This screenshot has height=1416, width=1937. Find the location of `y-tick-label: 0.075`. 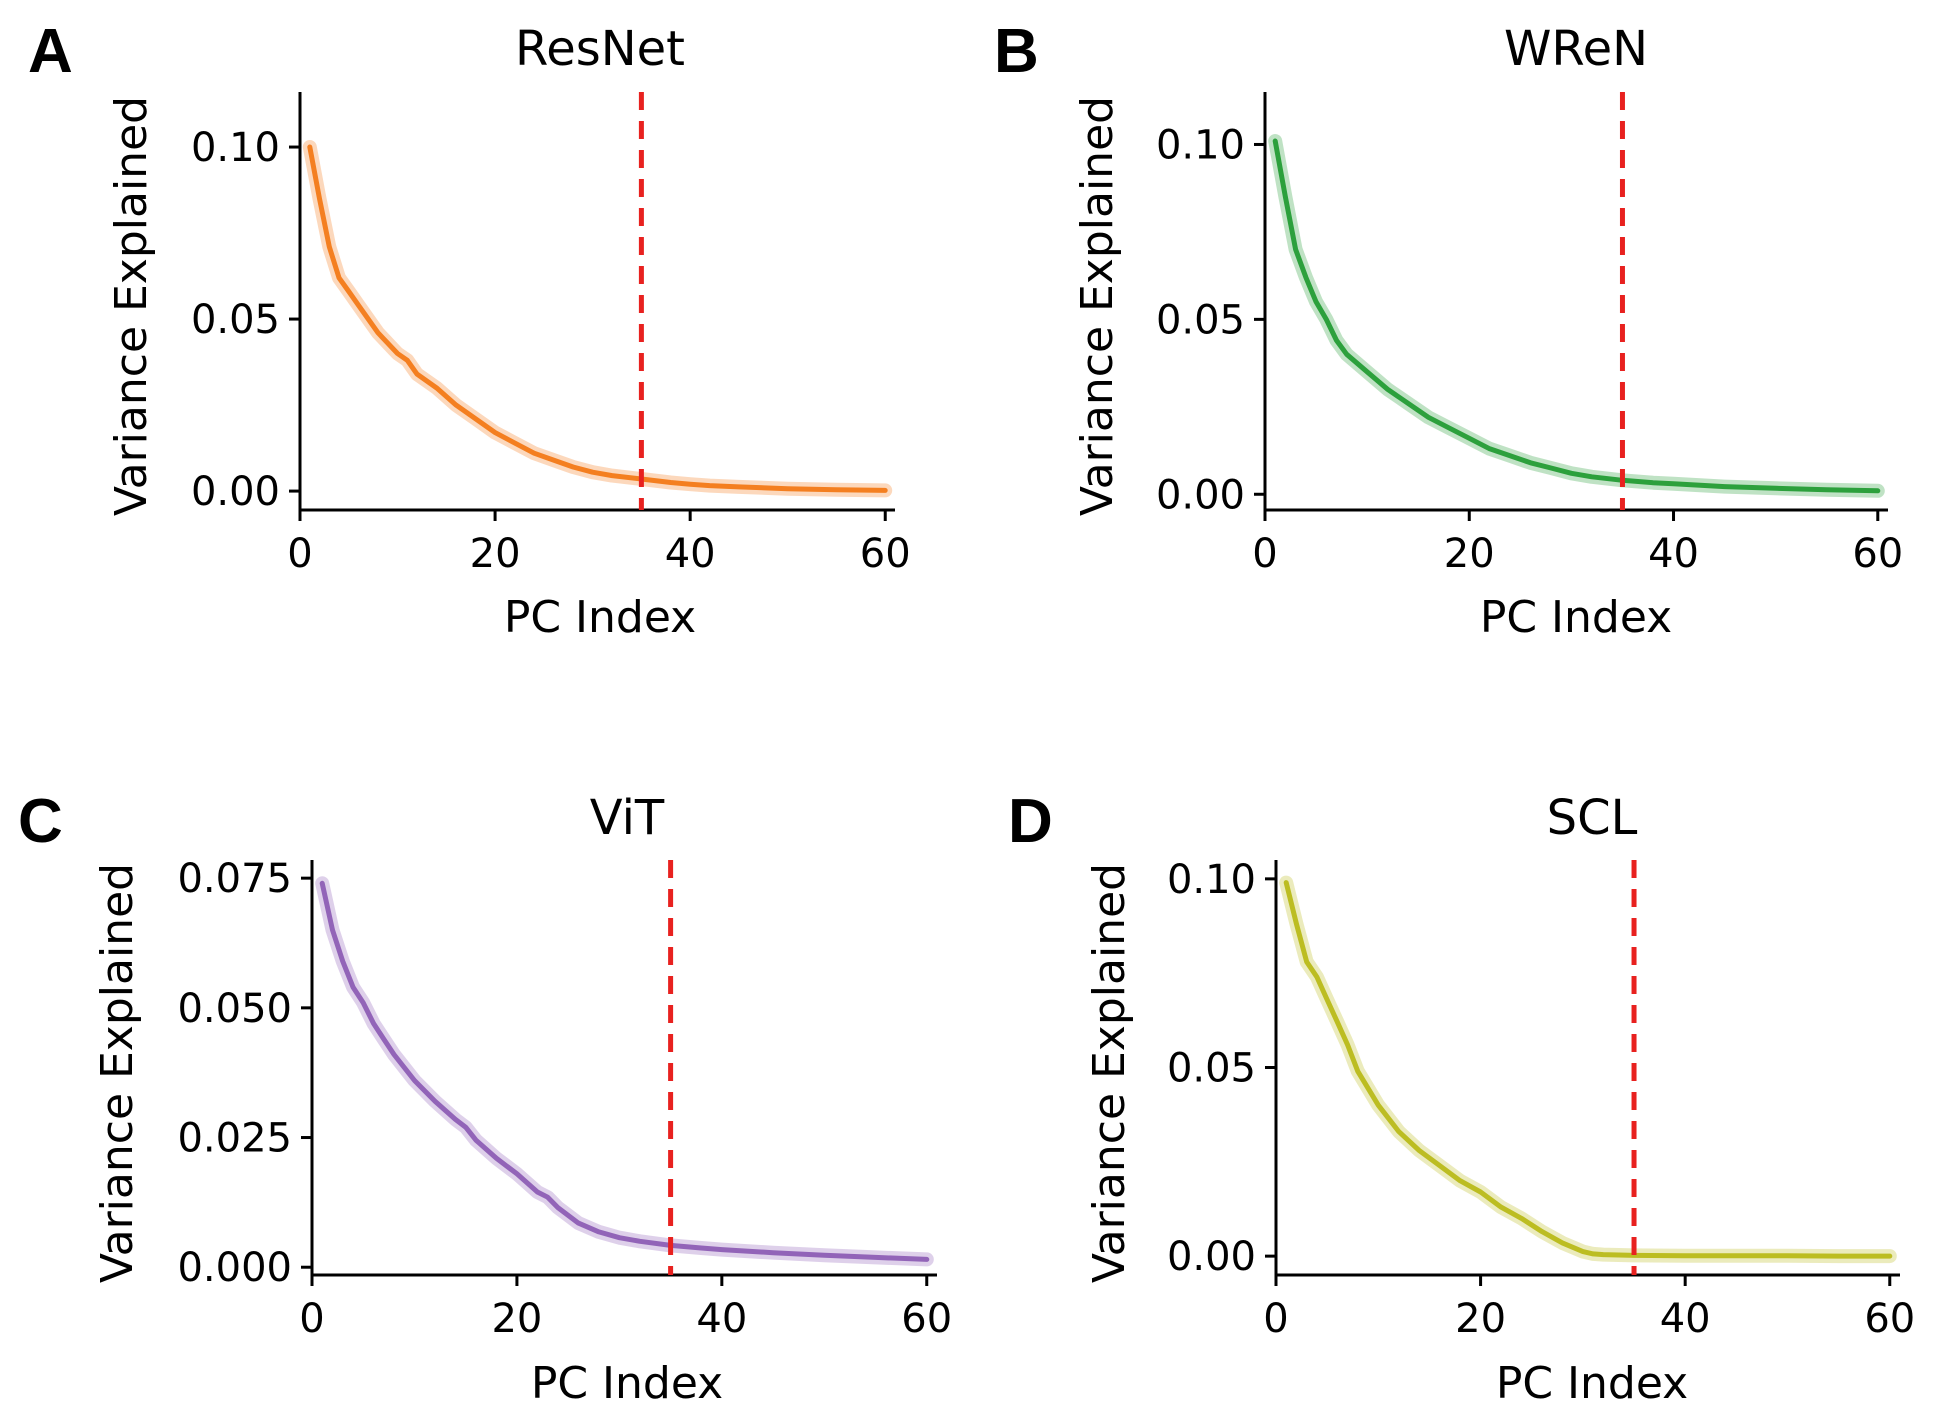

y-tick-label: 0.075 is located at coordinates (234, 879).